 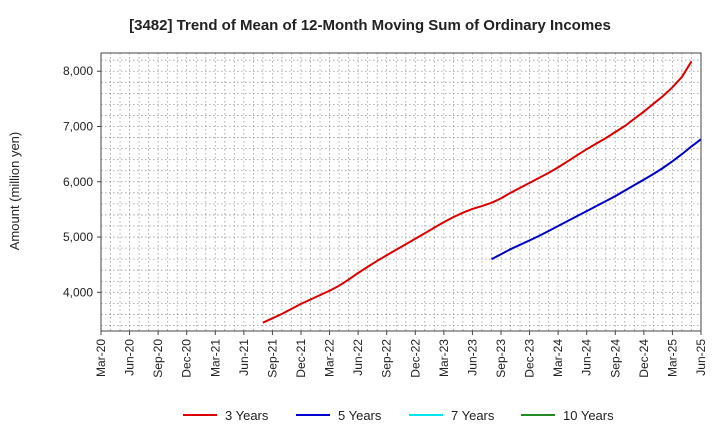 What do you see at coordinates (14, 191) in the screenshot?
I see `y-axis-label: Amount (million yen)` at bounding box center [14, 191].